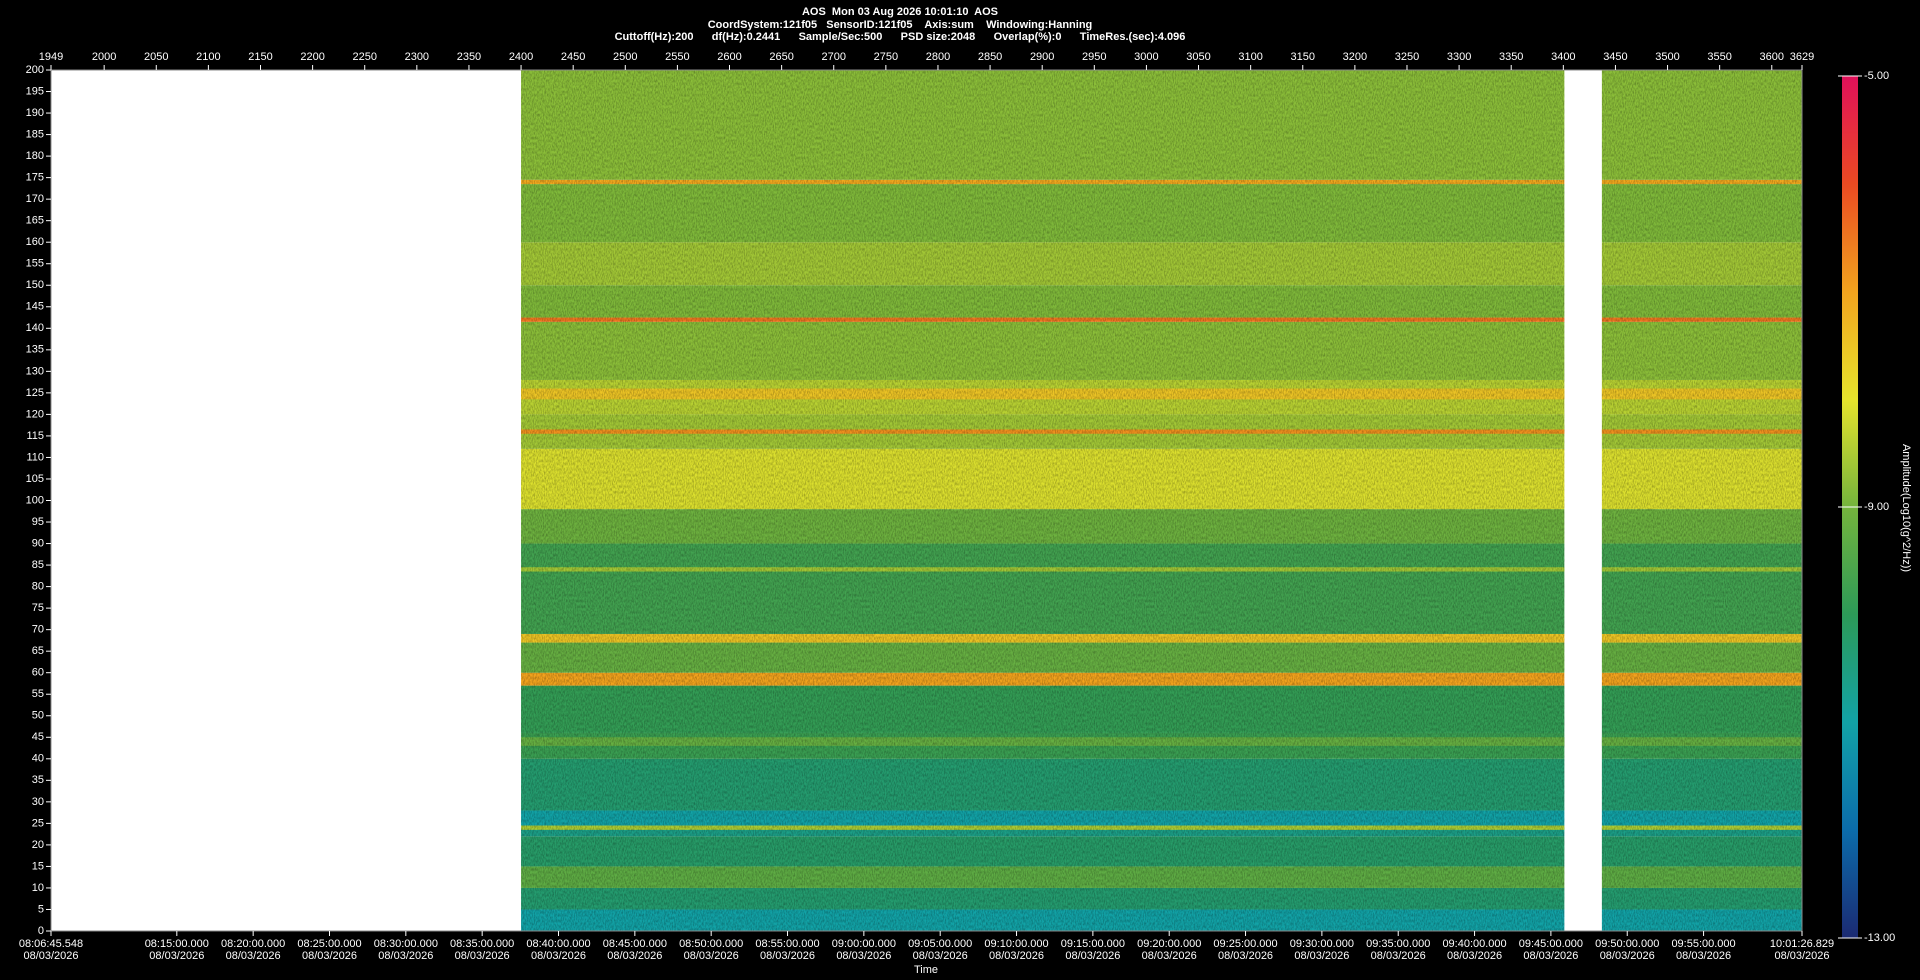 The height and width of the screenshot is (980, 1920). What do you see at coordinates (38, 587) in the screenshot?
I see `y-tick-label: 80` at bounding box center [38, 587].